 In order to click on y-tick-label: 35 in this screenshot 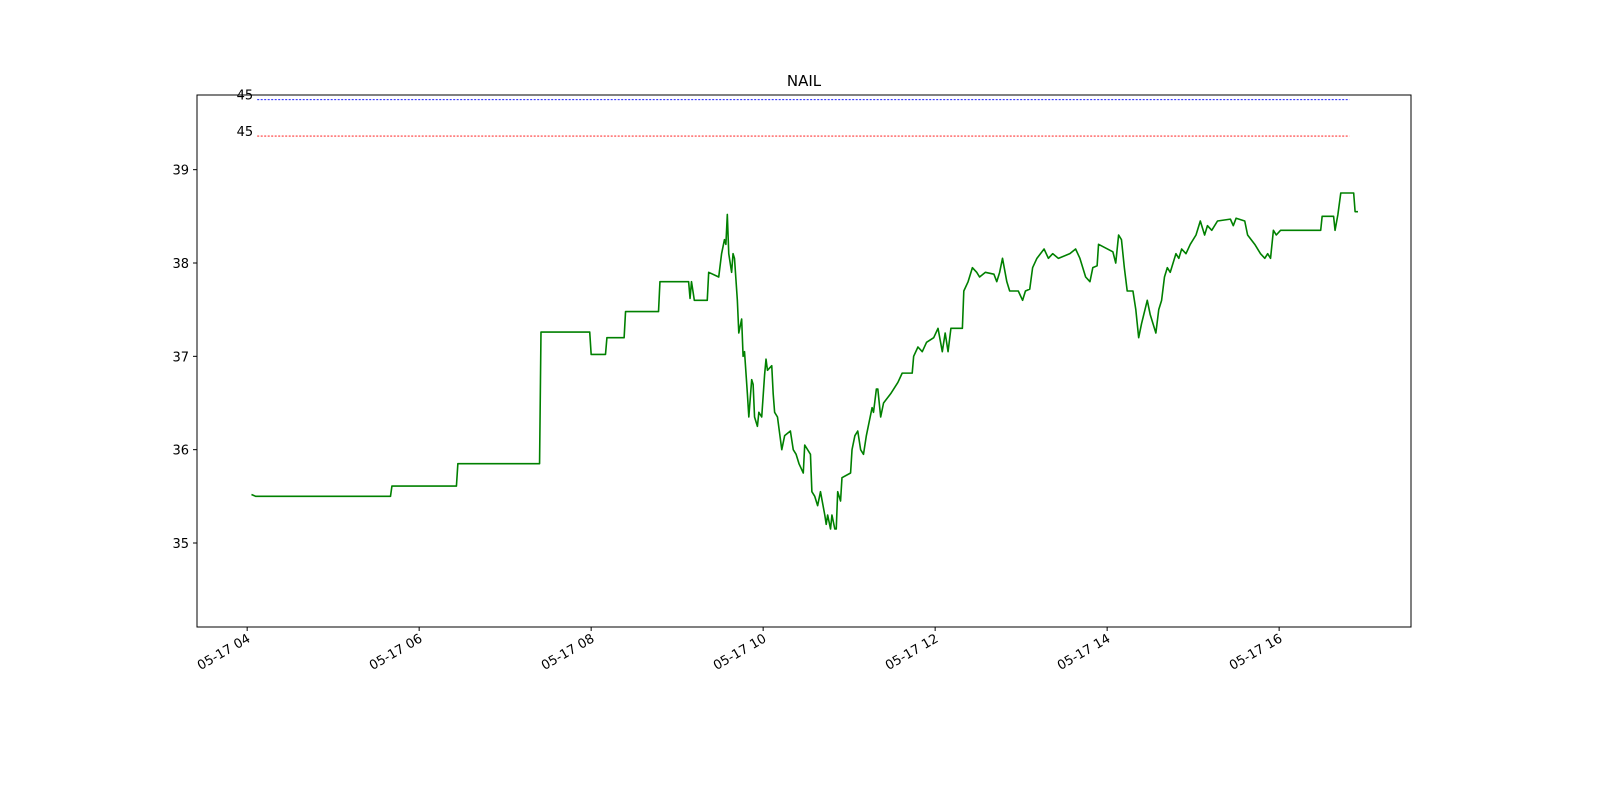, I will do `click(180, 544)`.